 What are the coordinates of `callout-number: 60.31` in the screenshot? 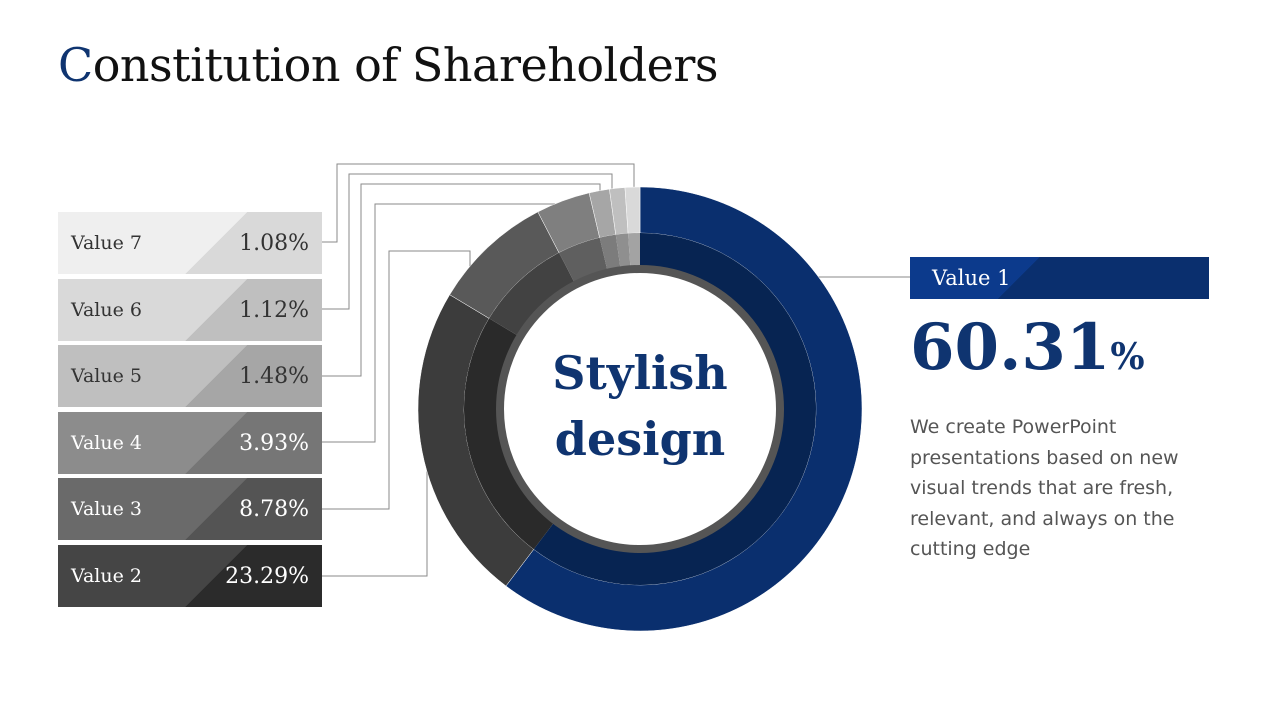 It's located at (1010, 347).